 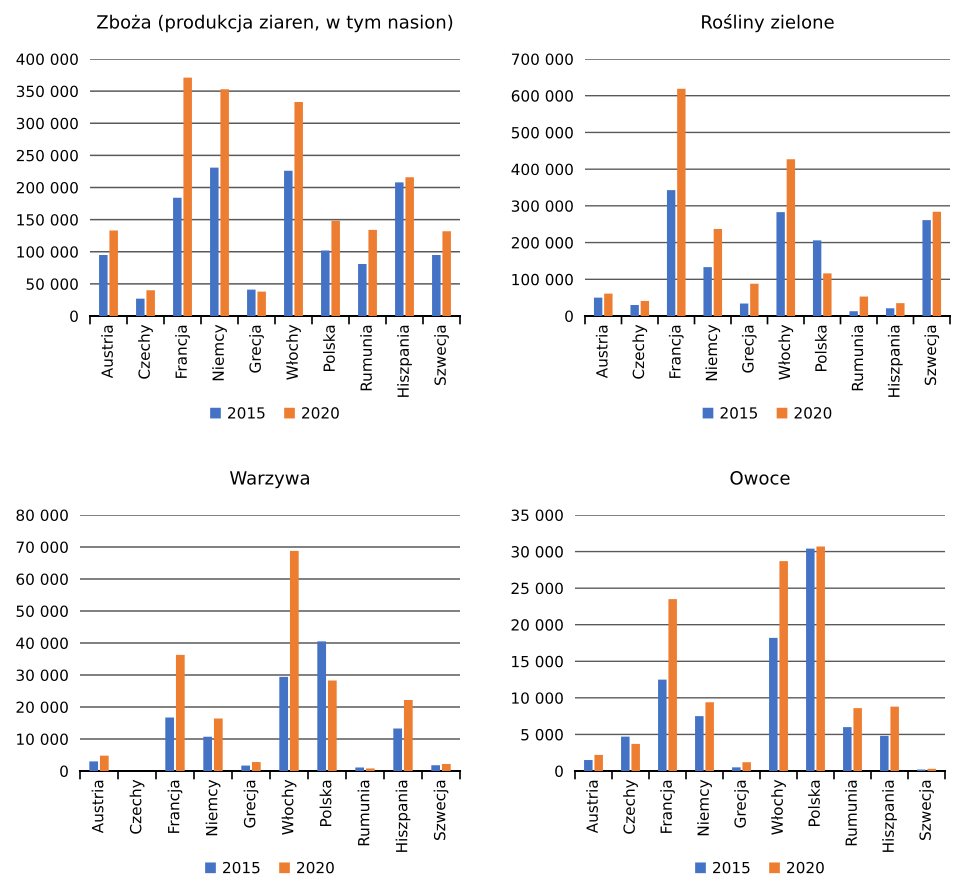 What do you see at coordinates (47, 156) in the screenshot?
I see `y-tick-label: 250 000` at bounding box center [47, 156].